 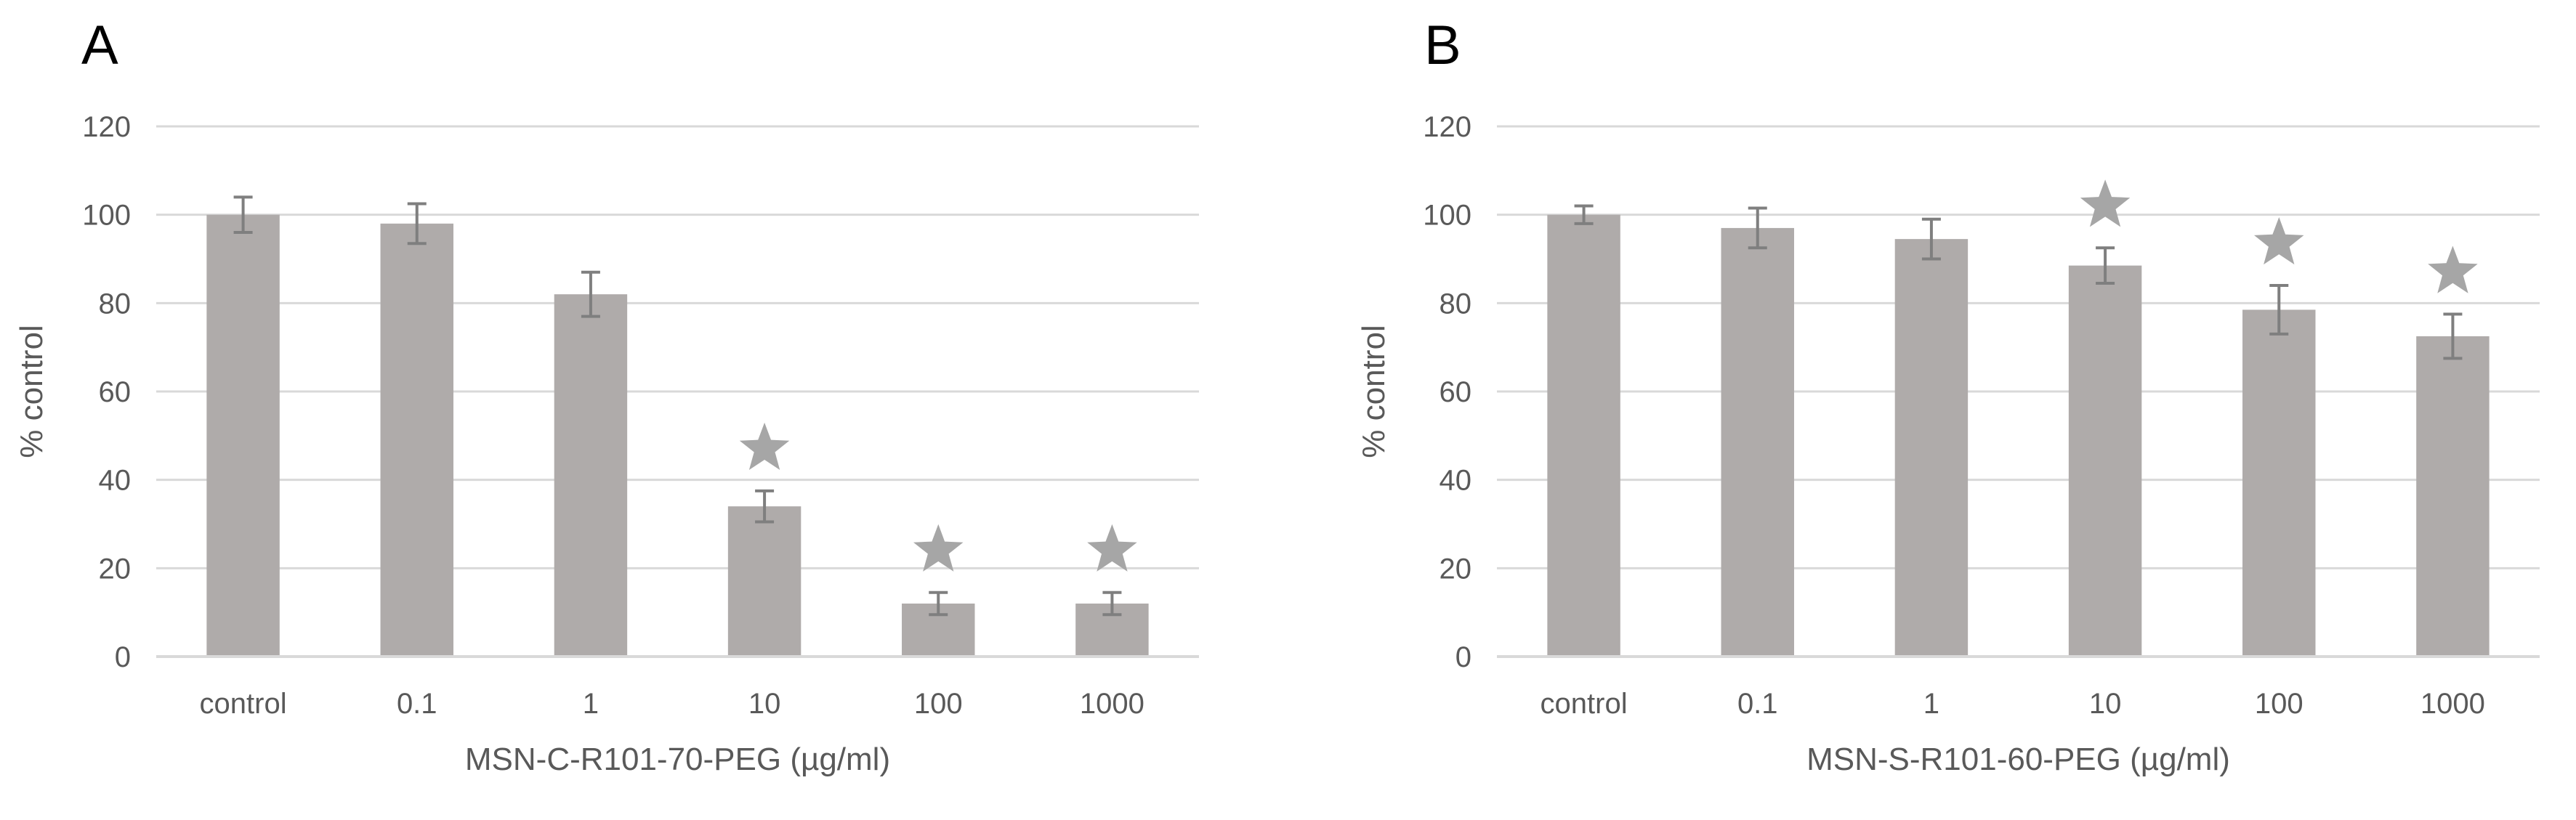 What do you see at coordinates (100, 45) in the screenshot?
I see `panel-label-a: A` at bounding box center [100, 45].